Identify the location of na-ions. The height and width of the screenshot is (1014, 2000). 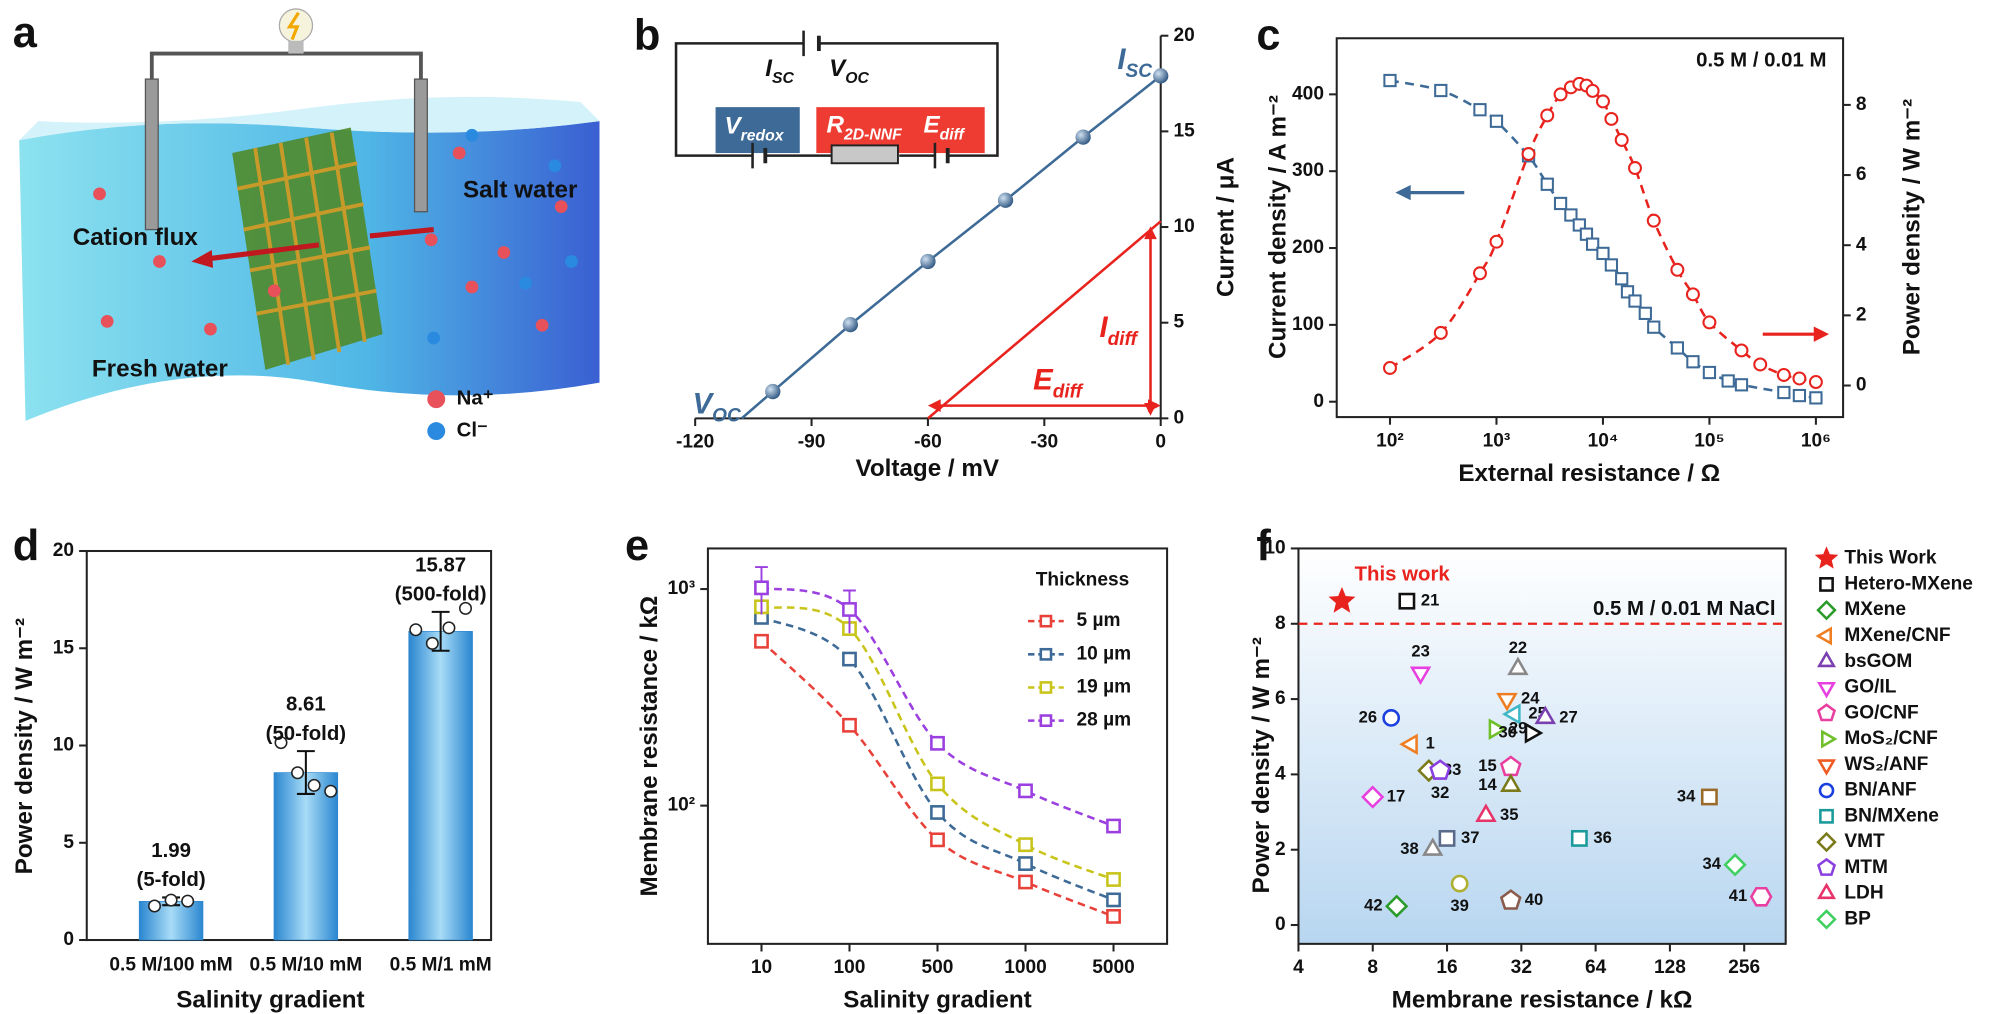
(330, 241).